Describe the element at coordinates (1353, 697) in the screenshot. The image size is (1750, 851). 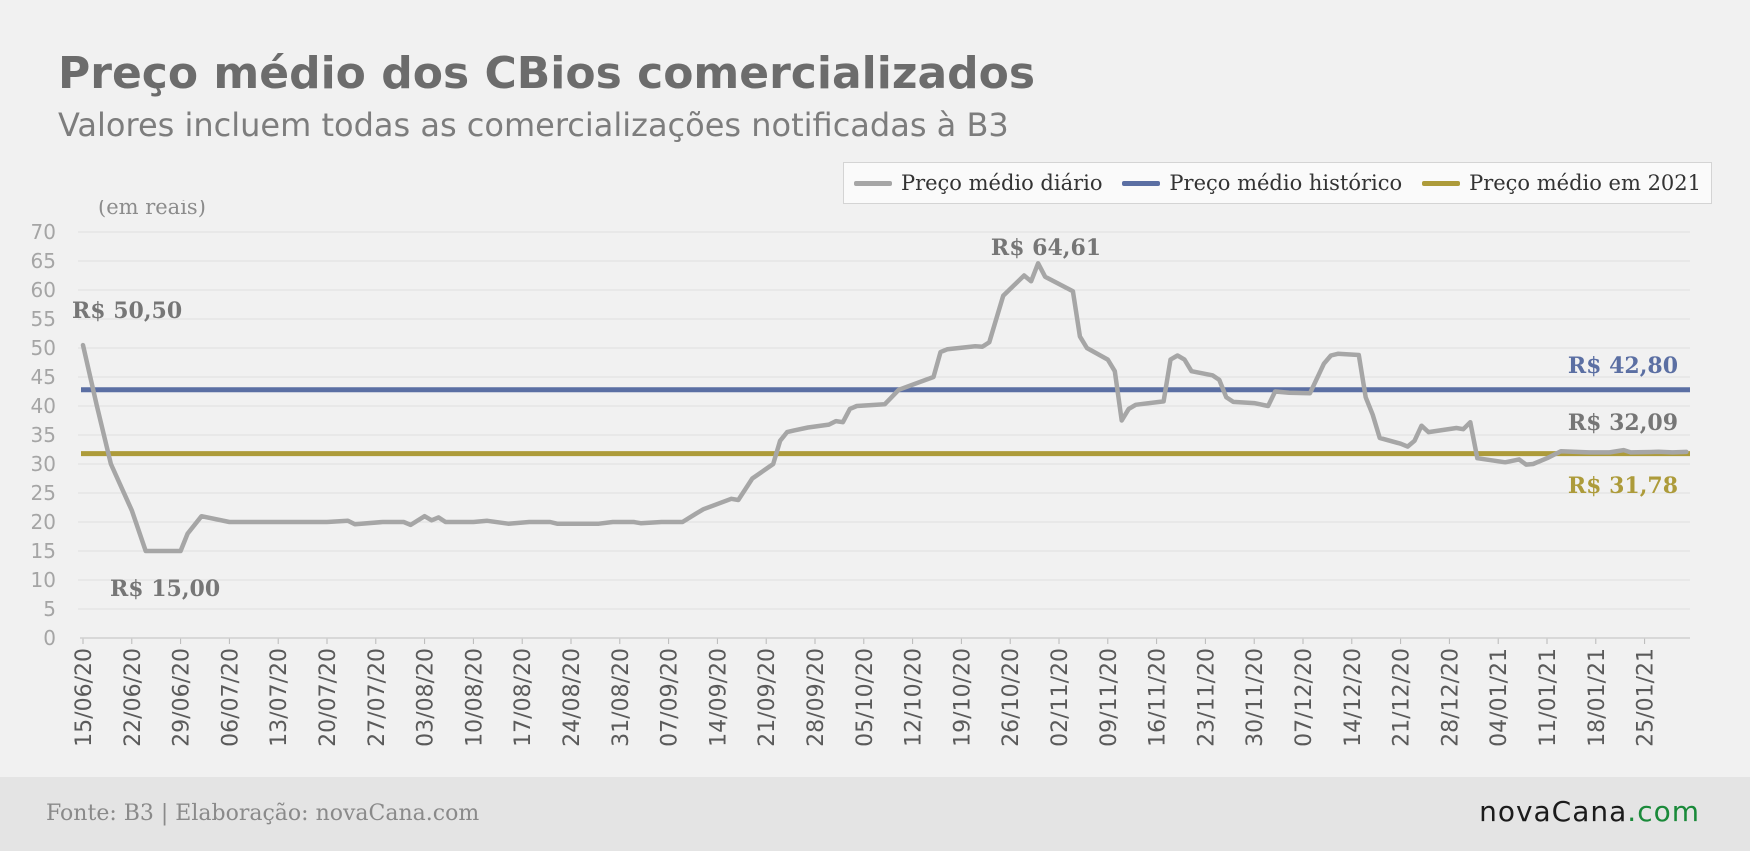
I see `x-tick-label: 14/12/20` at that location.